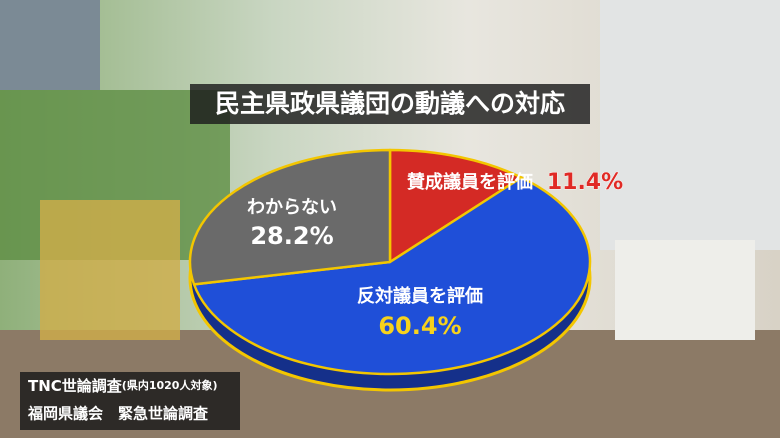 The width and height of the screenshot is (780, 438). What do you see at coordinates (50, 45) in the screenshot?
I see `building` at bounding box center [50, 45].